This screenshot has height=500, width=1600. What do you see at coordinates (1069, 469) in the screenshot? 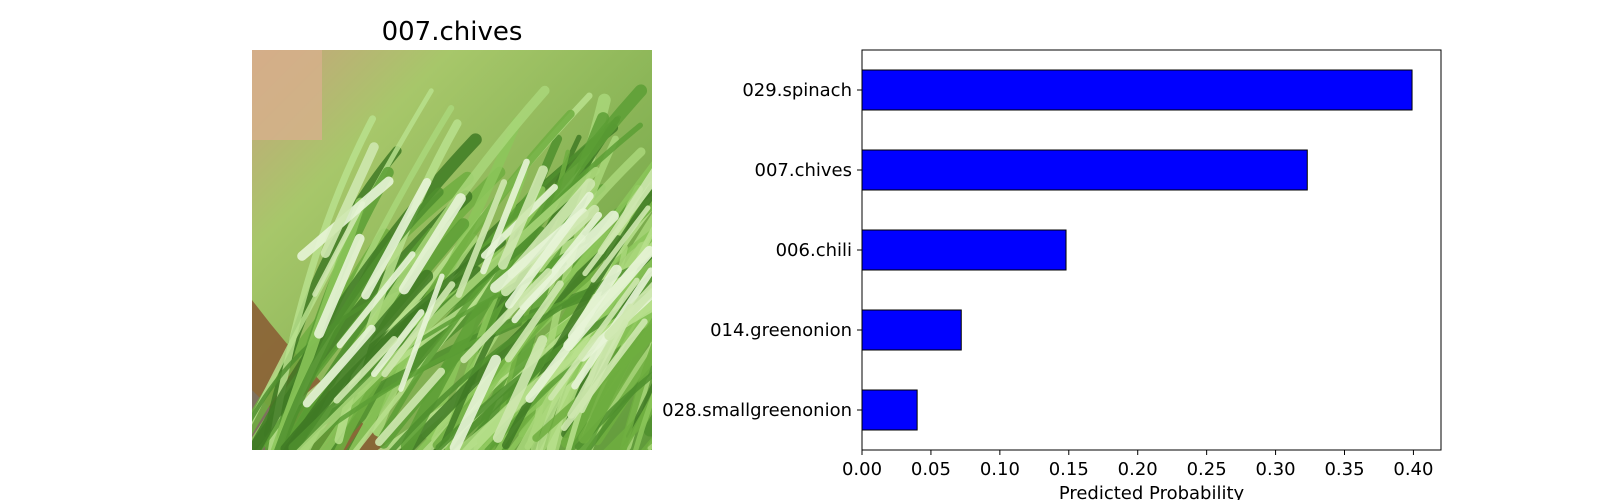
I see `x-tick-label: 0.15` at bounding box center [1069, 469].